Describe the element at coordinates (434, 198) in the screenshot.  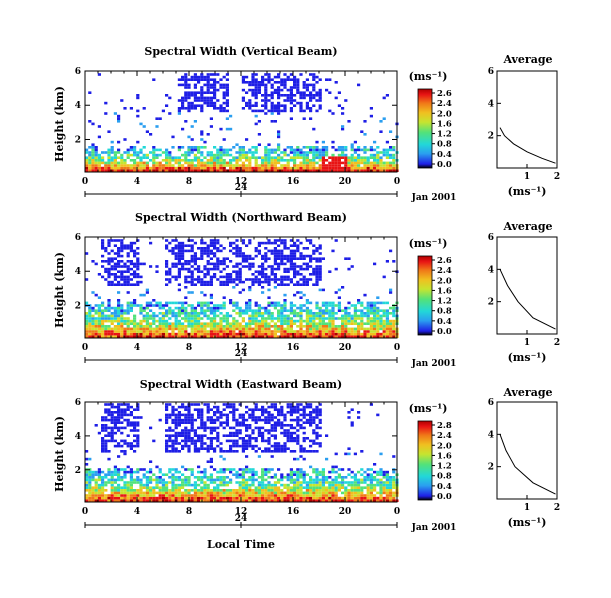
I see `date-label: Jan 2001` at that location.